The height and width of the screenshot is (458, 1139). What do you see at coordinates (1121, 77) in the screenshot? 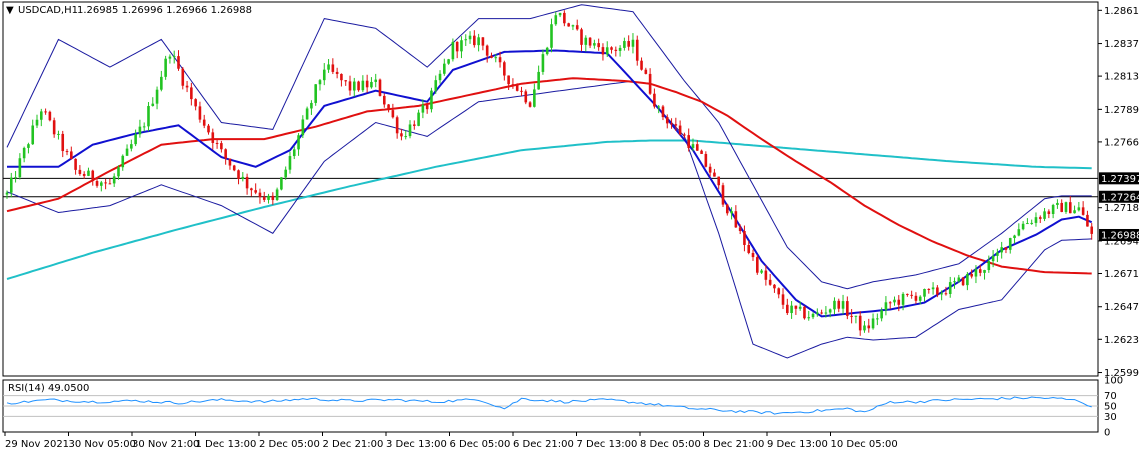
I see `y-tick-label: 1.28135` at bounding box center [1121, 77].